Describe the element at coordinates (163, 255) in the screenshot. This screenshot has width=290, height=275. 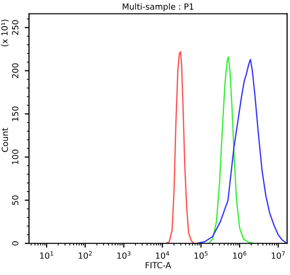
I see `x-tick-label: 10$^{4}$` at that location.